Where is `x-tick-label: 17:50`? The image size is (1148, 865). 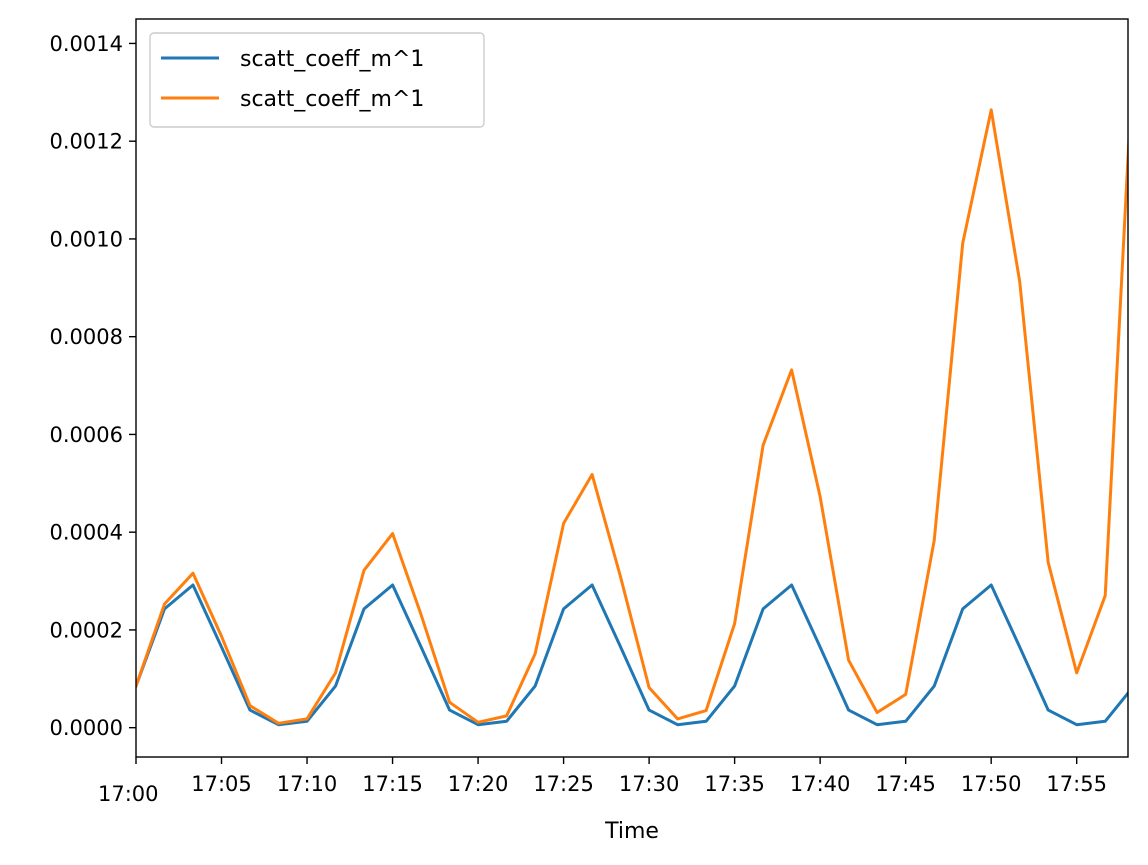
x-tick-label: 17:50 is located at coordinates (991, 784).